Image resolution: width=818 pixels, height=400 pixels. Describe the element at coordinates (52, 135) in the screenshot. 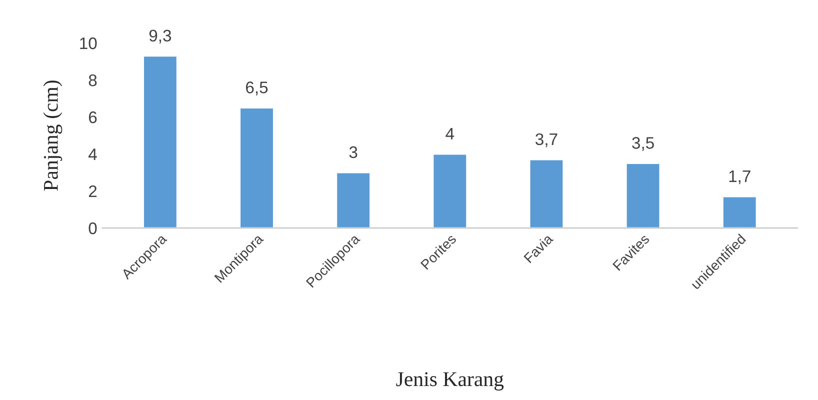

I see `y-axis-title: Panjang (cm)` at that location.